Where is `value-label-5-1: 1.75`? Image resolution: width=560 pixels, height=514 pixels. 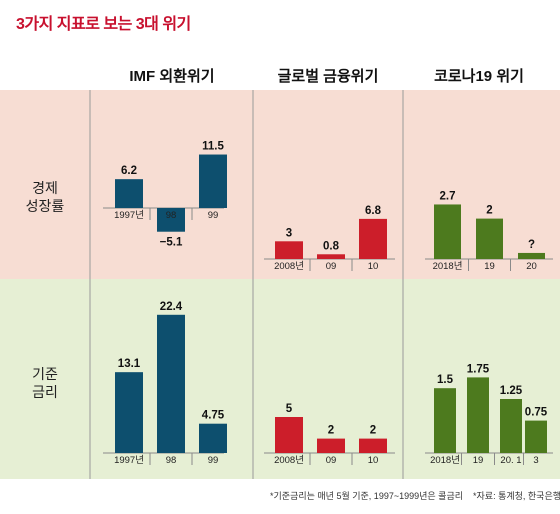
value-label-5-1: 1.75 is located at coordinates (478, 369).